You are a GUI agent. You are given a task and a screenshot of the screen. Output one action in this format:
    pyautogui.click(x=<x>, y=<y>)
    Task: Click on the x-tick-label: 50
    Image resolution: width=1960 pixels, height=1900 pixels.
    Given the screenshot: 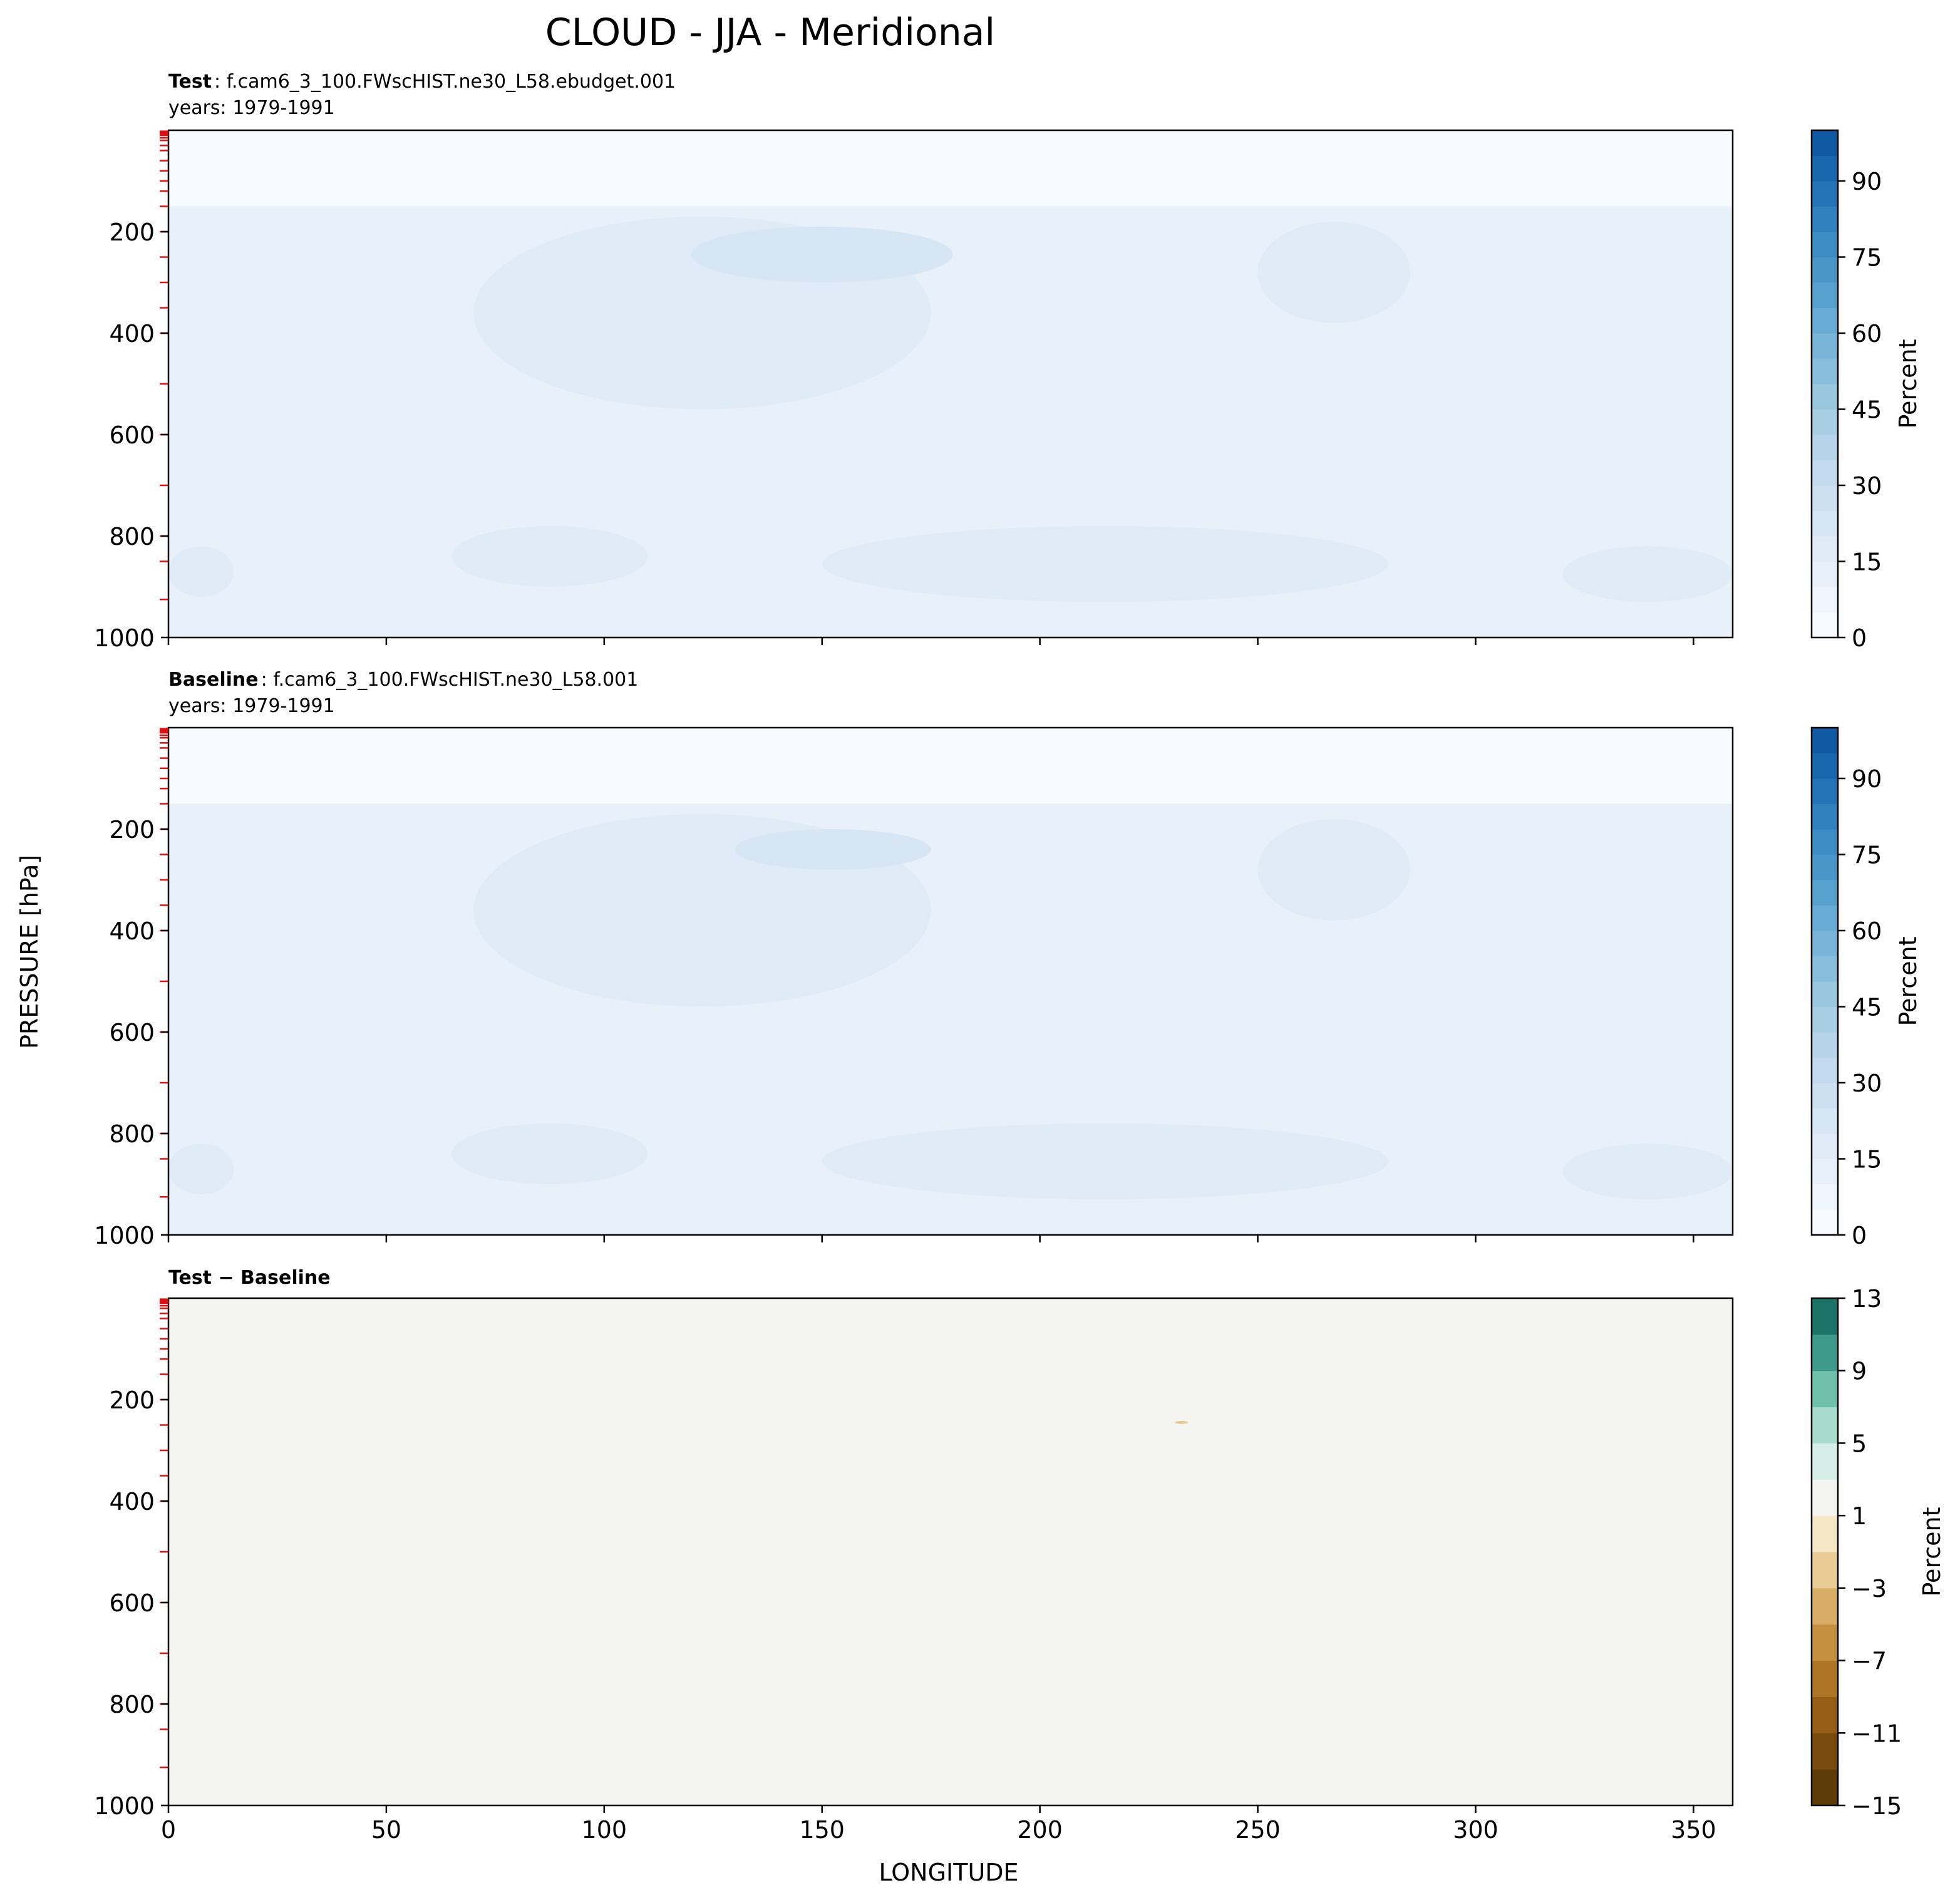 What is the action you would take?
    pyautogui.click(x=386, y=1830)
    